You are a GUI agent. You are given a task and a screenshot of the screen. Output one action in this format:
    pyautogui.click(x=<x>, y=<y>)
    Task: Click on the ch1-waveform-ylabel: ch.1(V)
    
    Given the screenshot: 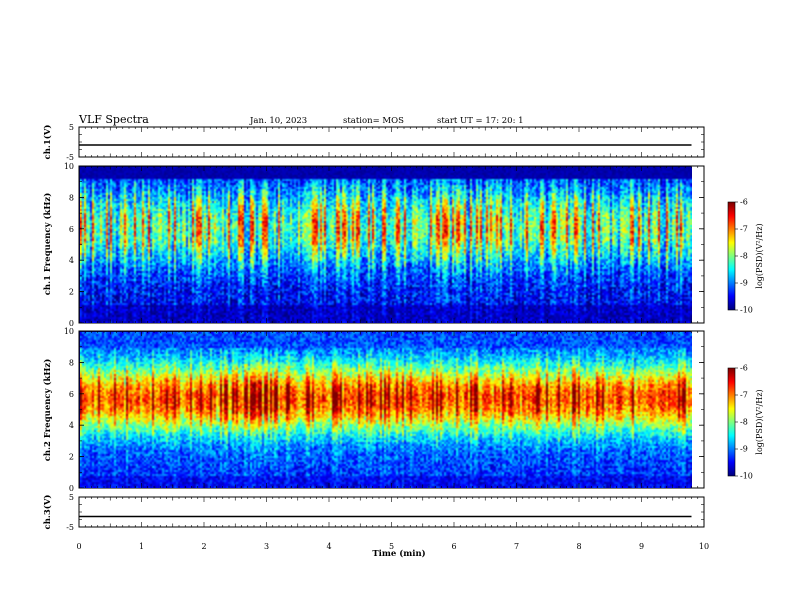 What is the action you would take?
    pyautogui.click(x=47, y=142)
    